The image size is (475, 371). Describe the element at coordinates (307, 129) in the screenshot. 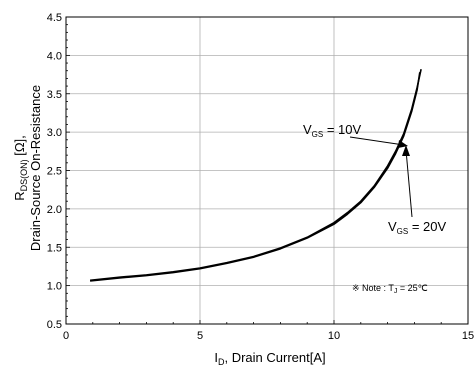

I see `vgs-10v-main: V` at that location.